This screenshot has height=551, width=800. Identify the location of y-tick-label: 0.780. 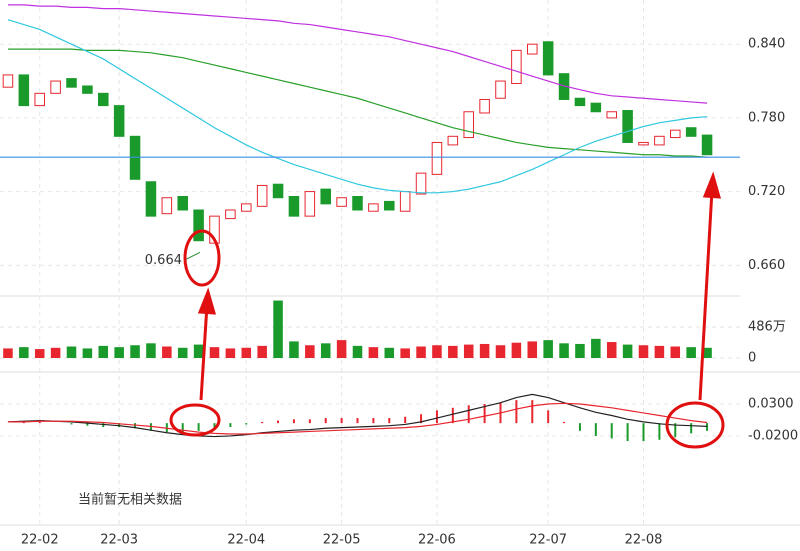
(766, 117).